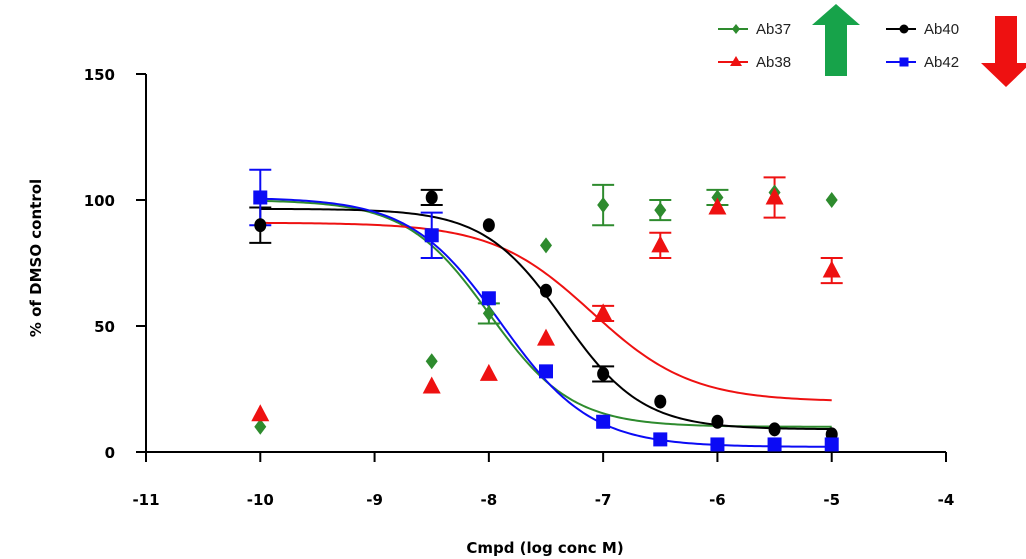 Image resolution: width=1026 pixels, height=559 pixels. I want to click on y-tick-label: 150, so click(99, 75).